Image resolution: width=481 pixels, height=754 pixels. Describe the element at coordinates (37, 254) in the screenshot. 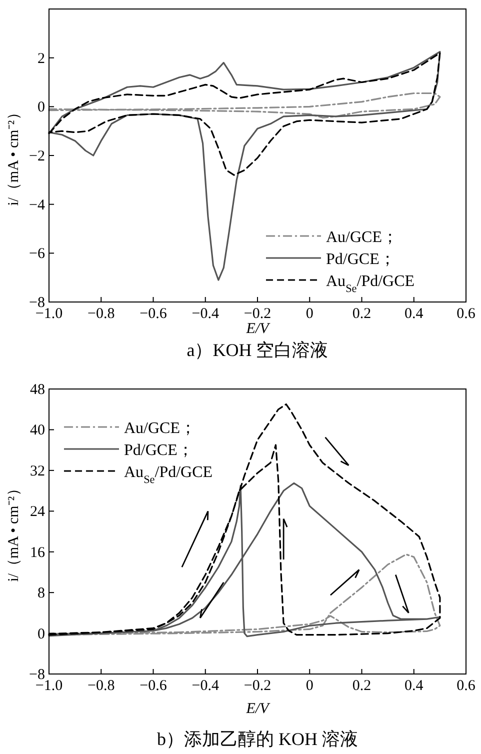

I see `y-tick-label: −6` at that location.